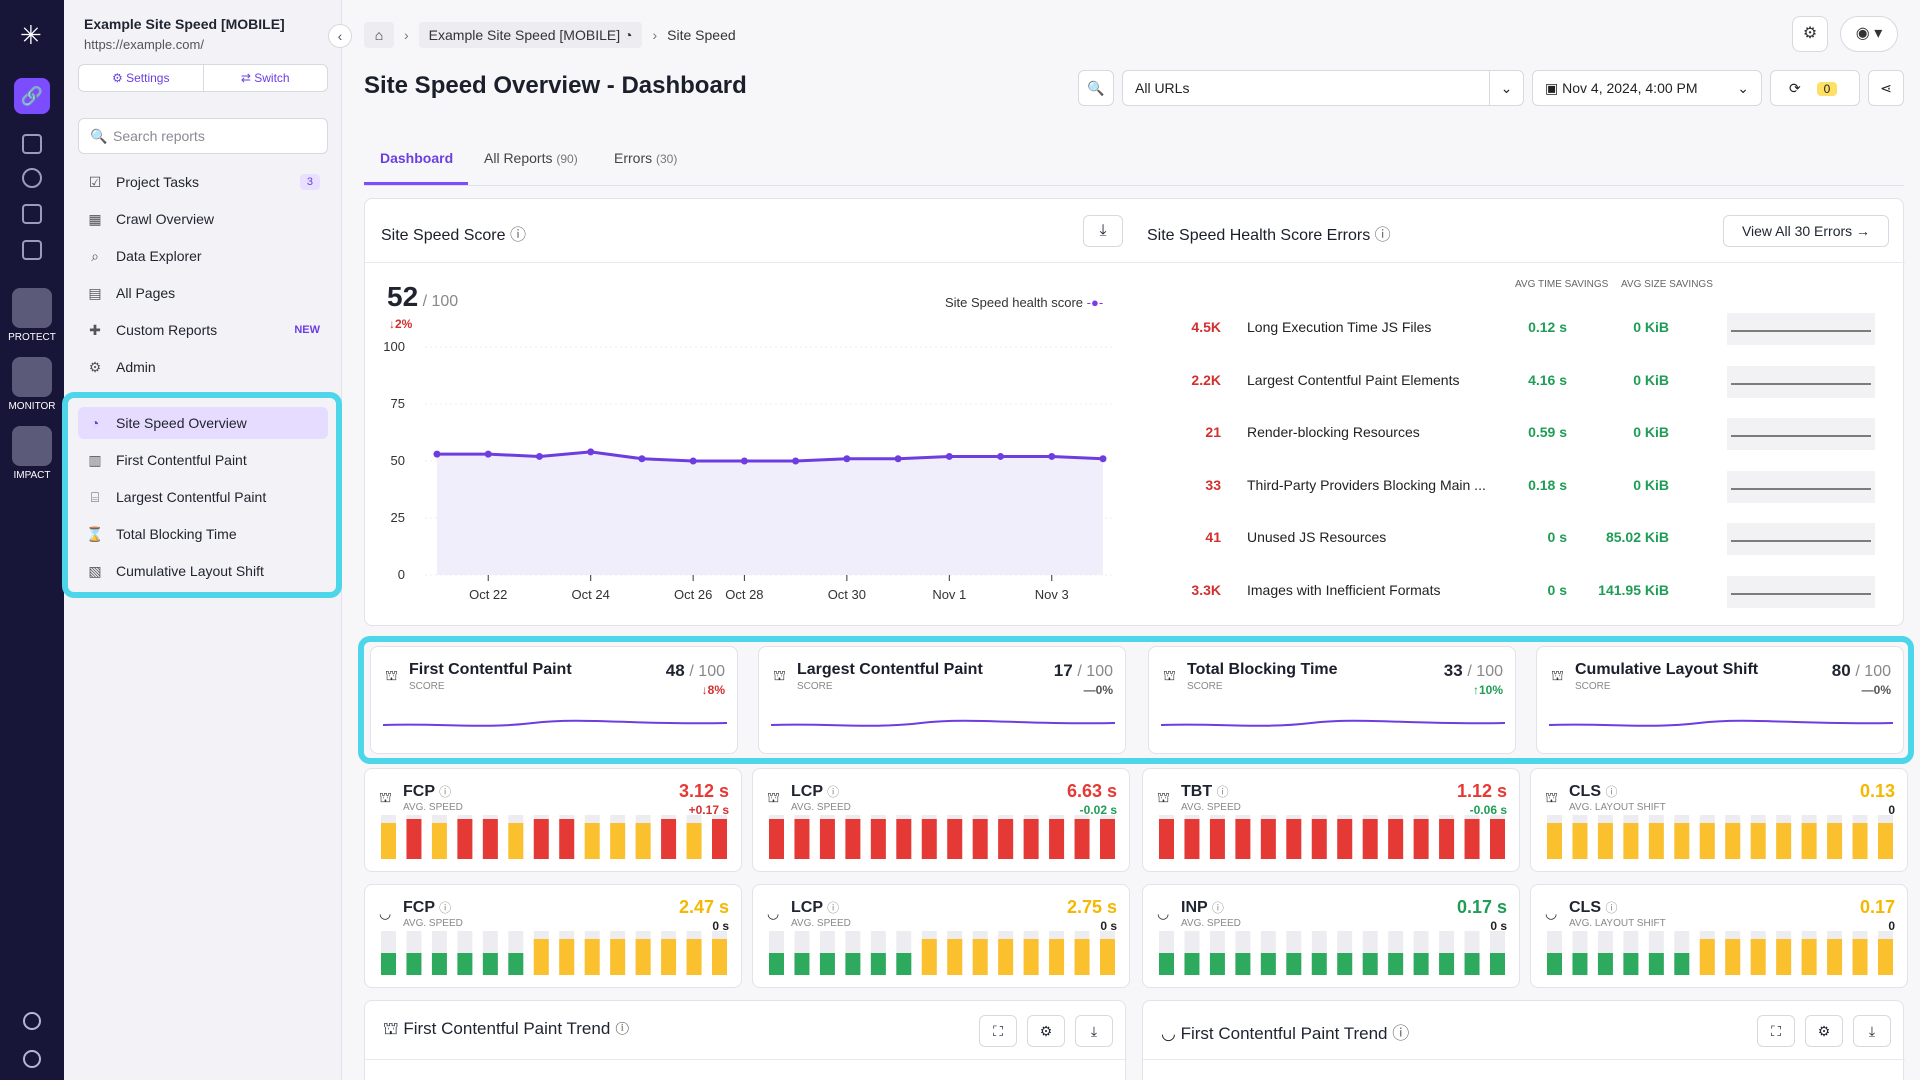  I want to click on switch-button: ⇄ Switch, so click(265, 78).